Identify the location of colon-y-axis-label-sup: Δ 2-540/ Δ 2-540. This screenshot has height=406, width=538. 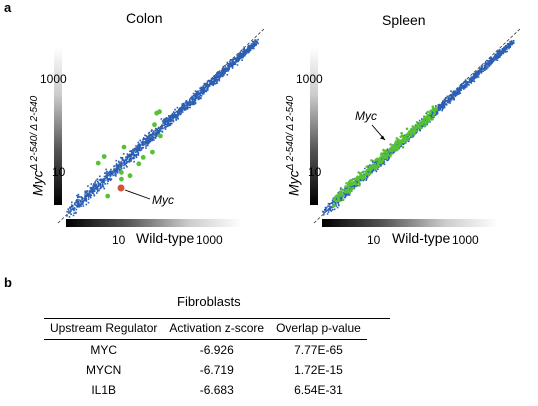
(34, 133).